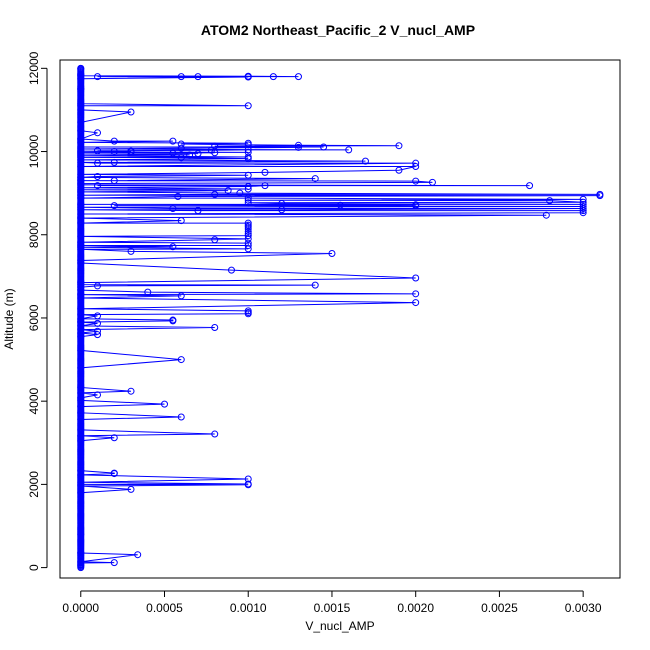 The image size is (650, 650). I want to click on y-axis: 0 2000 4000 6000 8000 10000 12000, so click(37, 311).